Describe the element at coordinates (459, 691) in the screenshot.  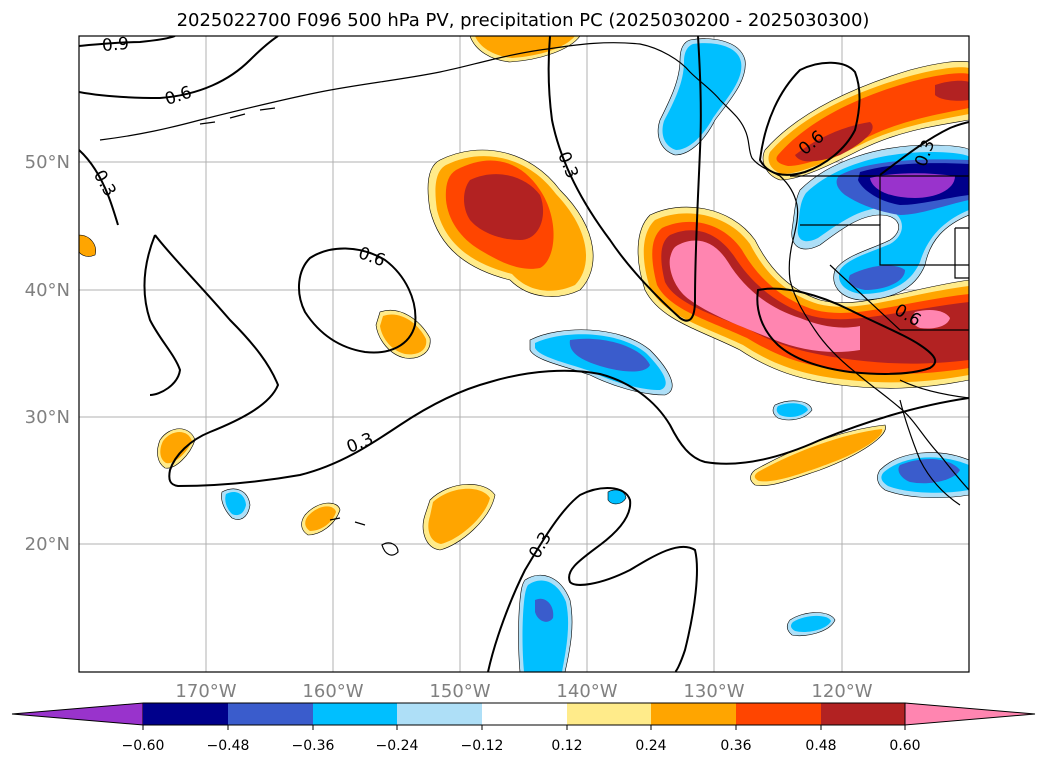
I see `lon-label-150w: 150°W` at that location.